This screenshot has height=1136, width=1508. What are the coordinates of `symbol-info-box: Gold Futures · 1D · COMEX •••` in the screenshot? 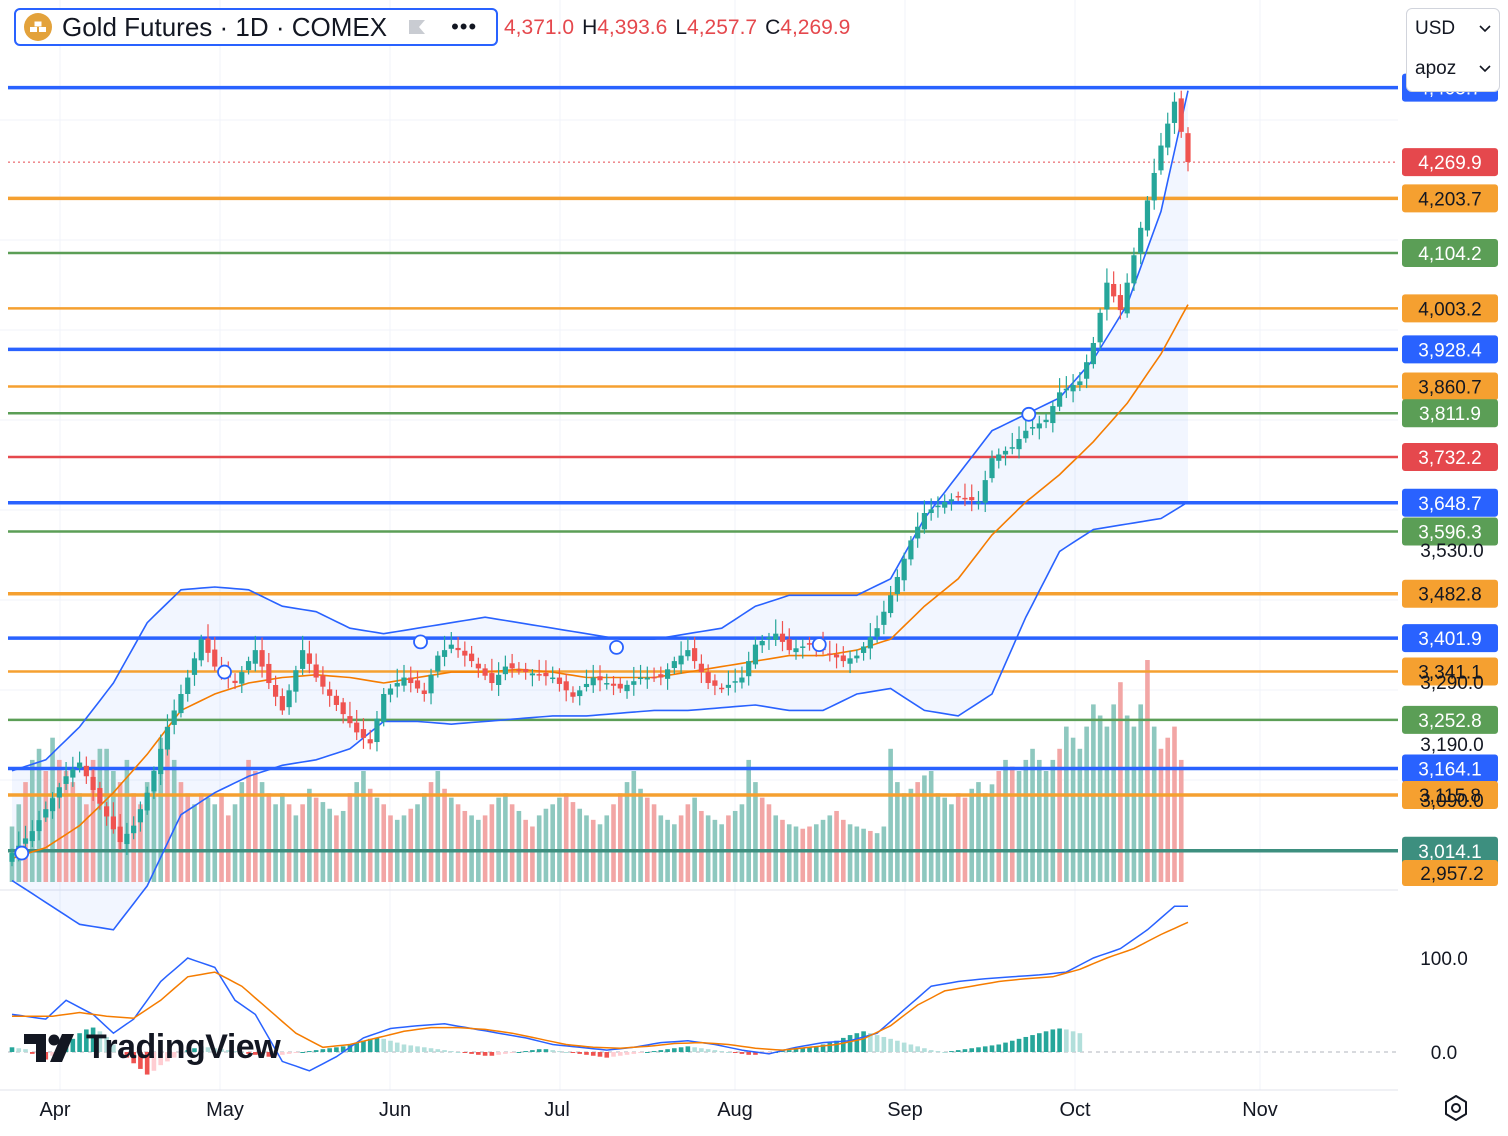 It's located at (256, 27).